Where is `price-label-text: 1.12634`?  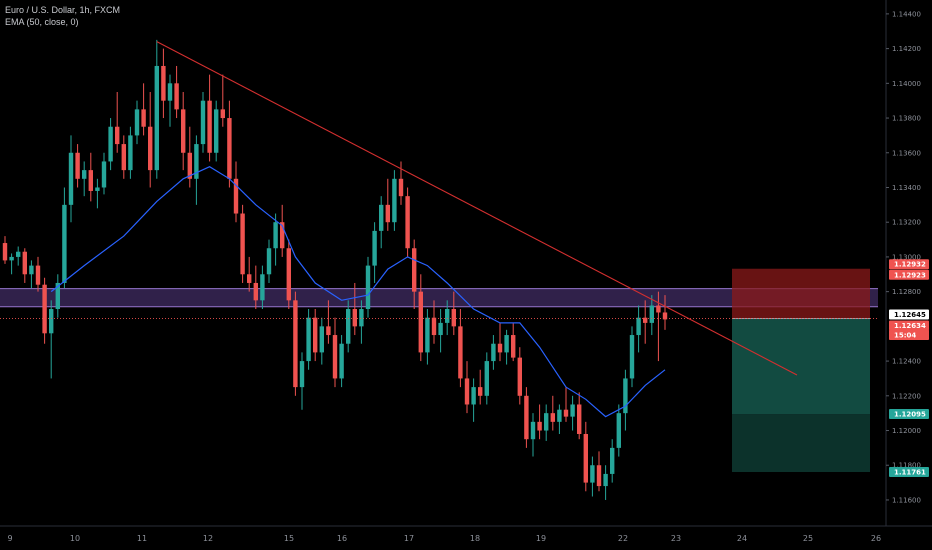 price-label-text: 1.12634 is located at coordinates (910, 326).